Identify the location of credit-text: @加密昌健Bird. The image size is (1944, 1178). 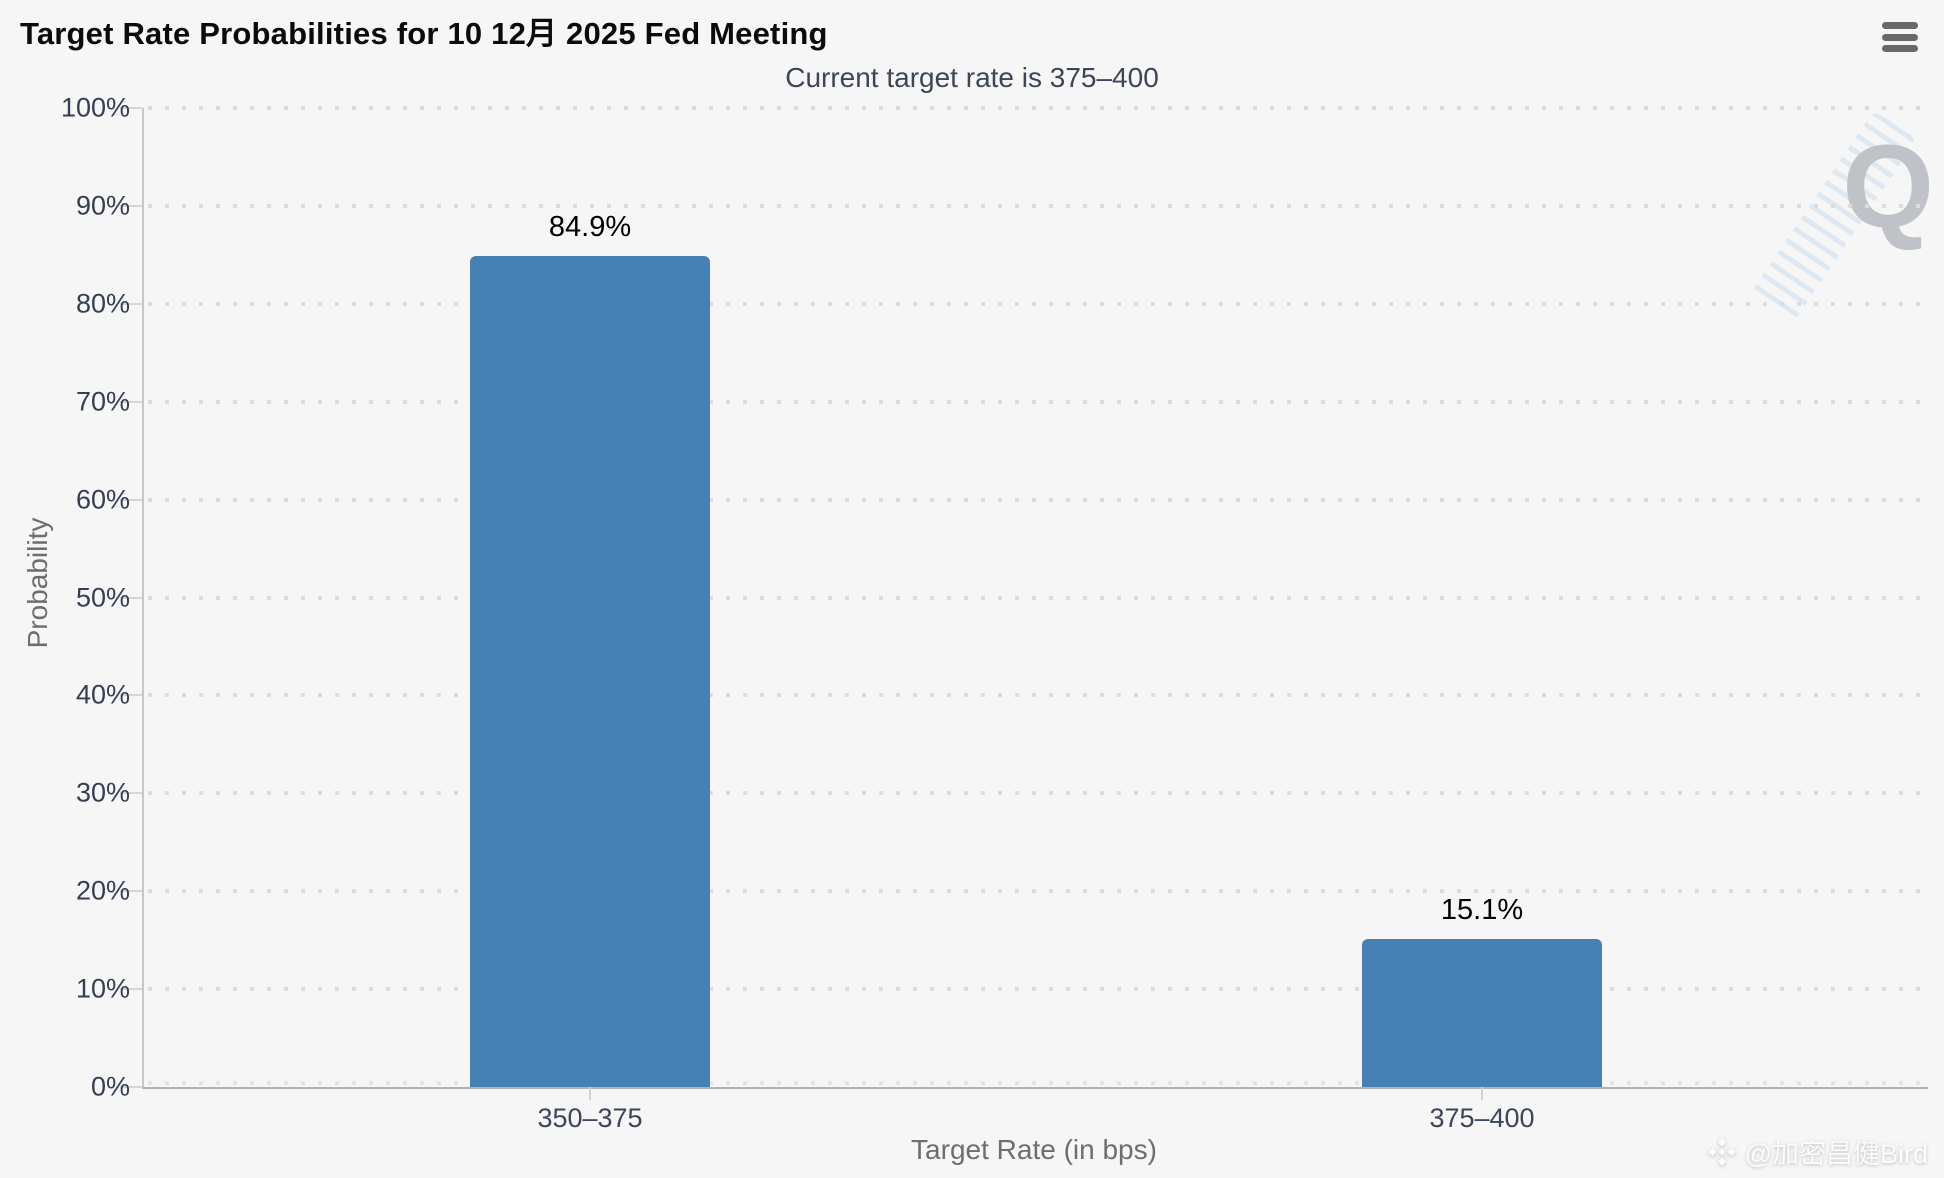
(1836, 1154).